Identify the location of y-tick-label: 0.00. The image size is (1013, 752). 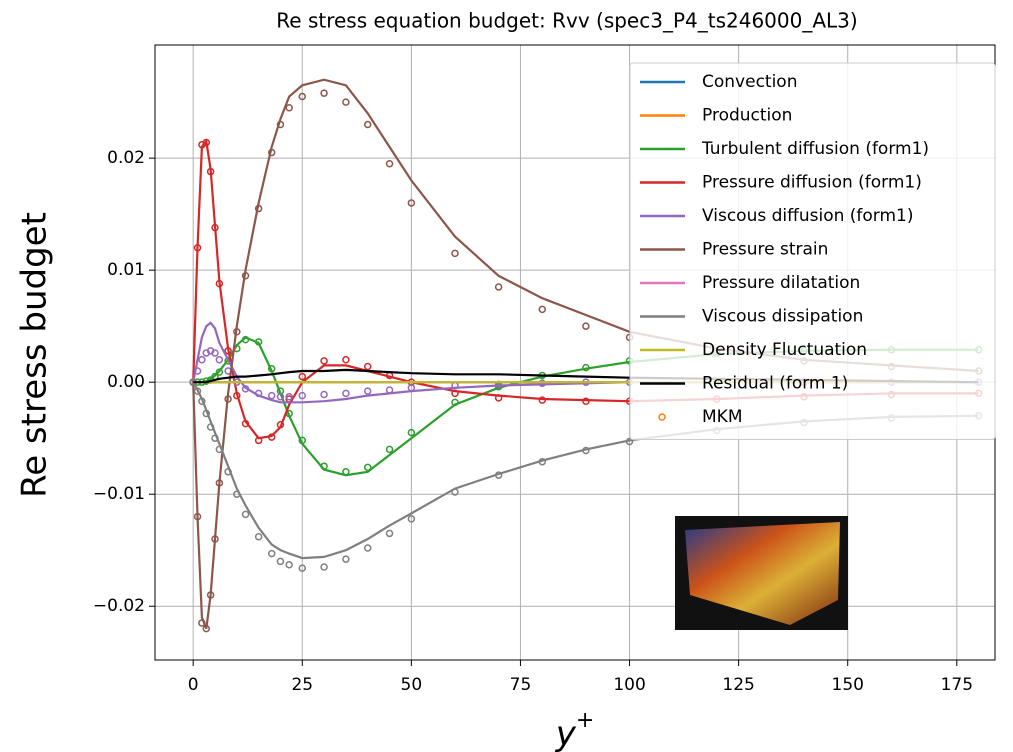
(126, 382).